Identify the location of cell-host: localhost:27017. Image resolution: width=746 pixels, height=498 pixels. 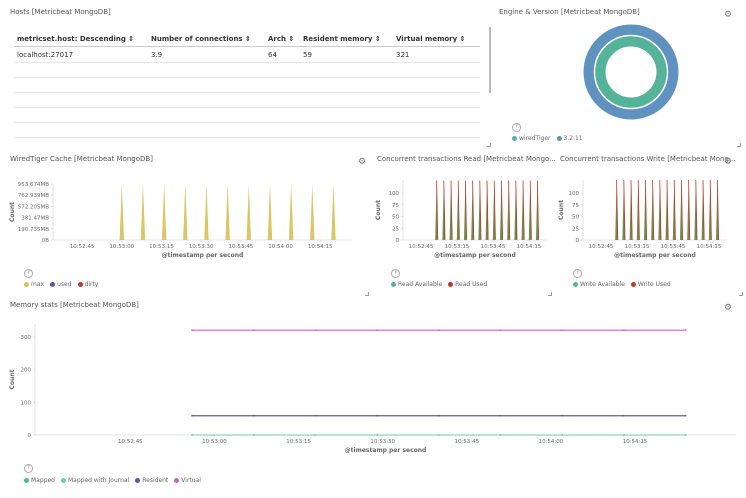
(45, 55).